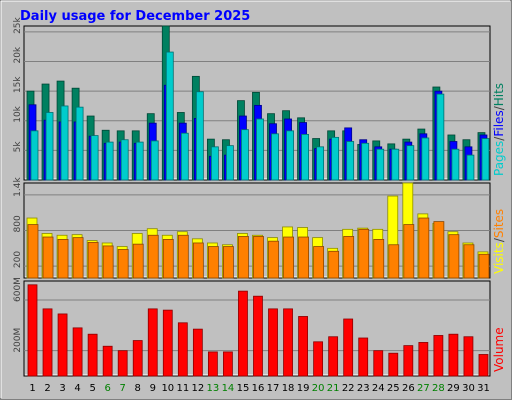 The height and width of the screenshot is (400, 512). I want to click on series-sites, so click(258, 248).